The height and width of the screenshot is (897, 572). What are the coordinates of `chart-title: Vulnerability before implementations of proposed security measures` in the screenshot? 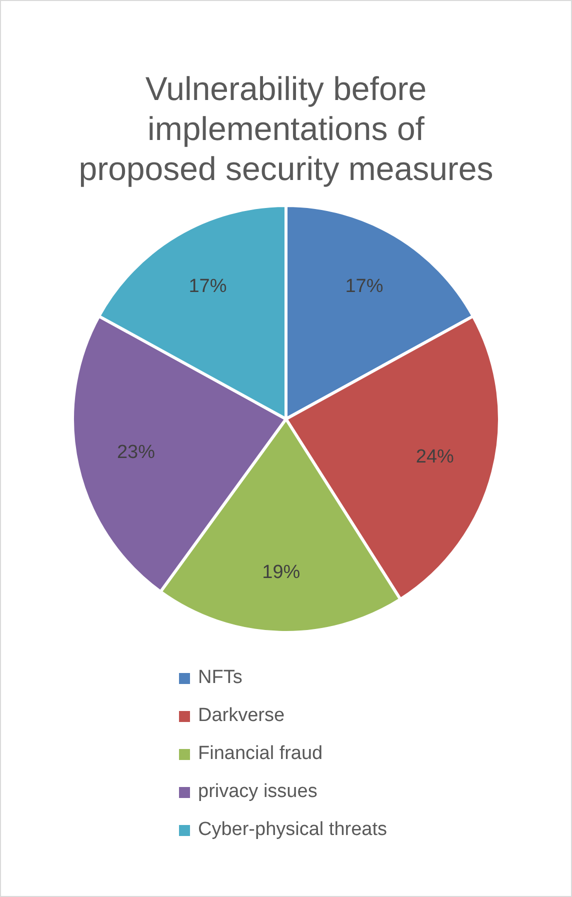 It's located at (286, 129).